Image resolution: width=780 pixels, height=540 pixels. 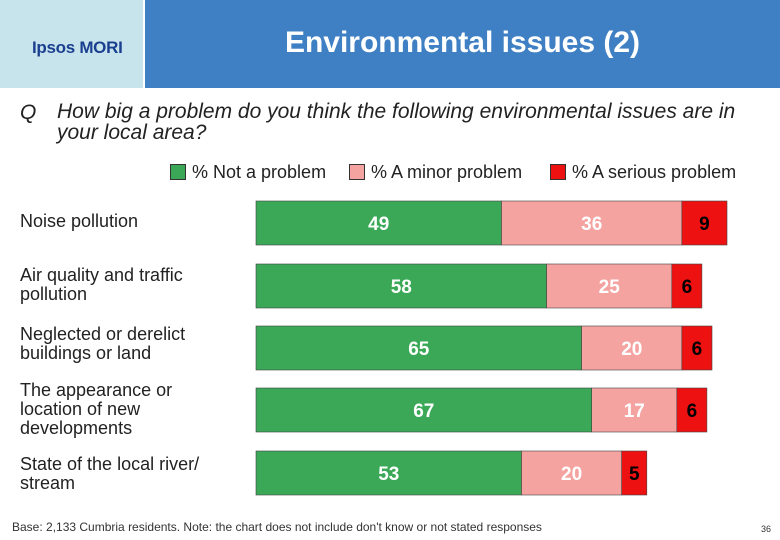 I want to click on data-label-serious-problem-1: 6, so click(x=687, y=287).